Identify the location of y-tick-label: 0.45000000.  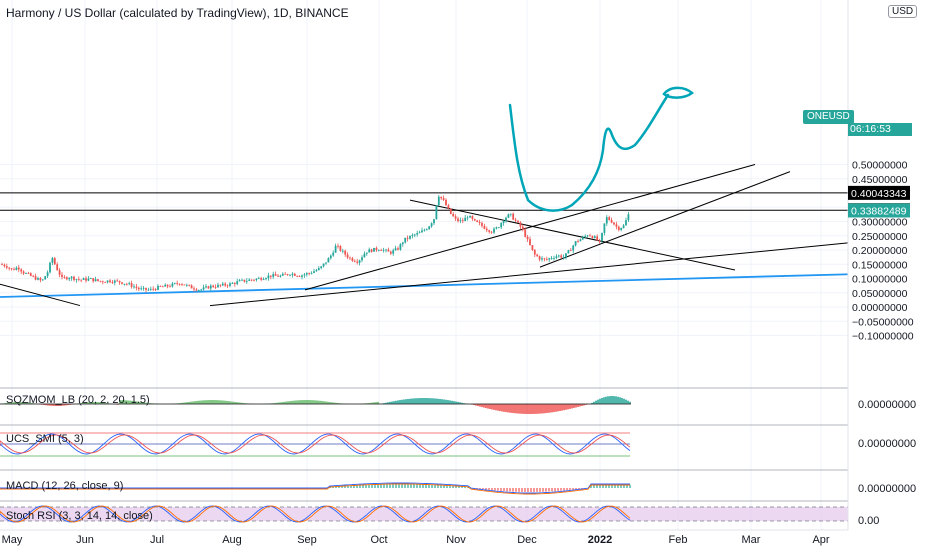
(880, 180).